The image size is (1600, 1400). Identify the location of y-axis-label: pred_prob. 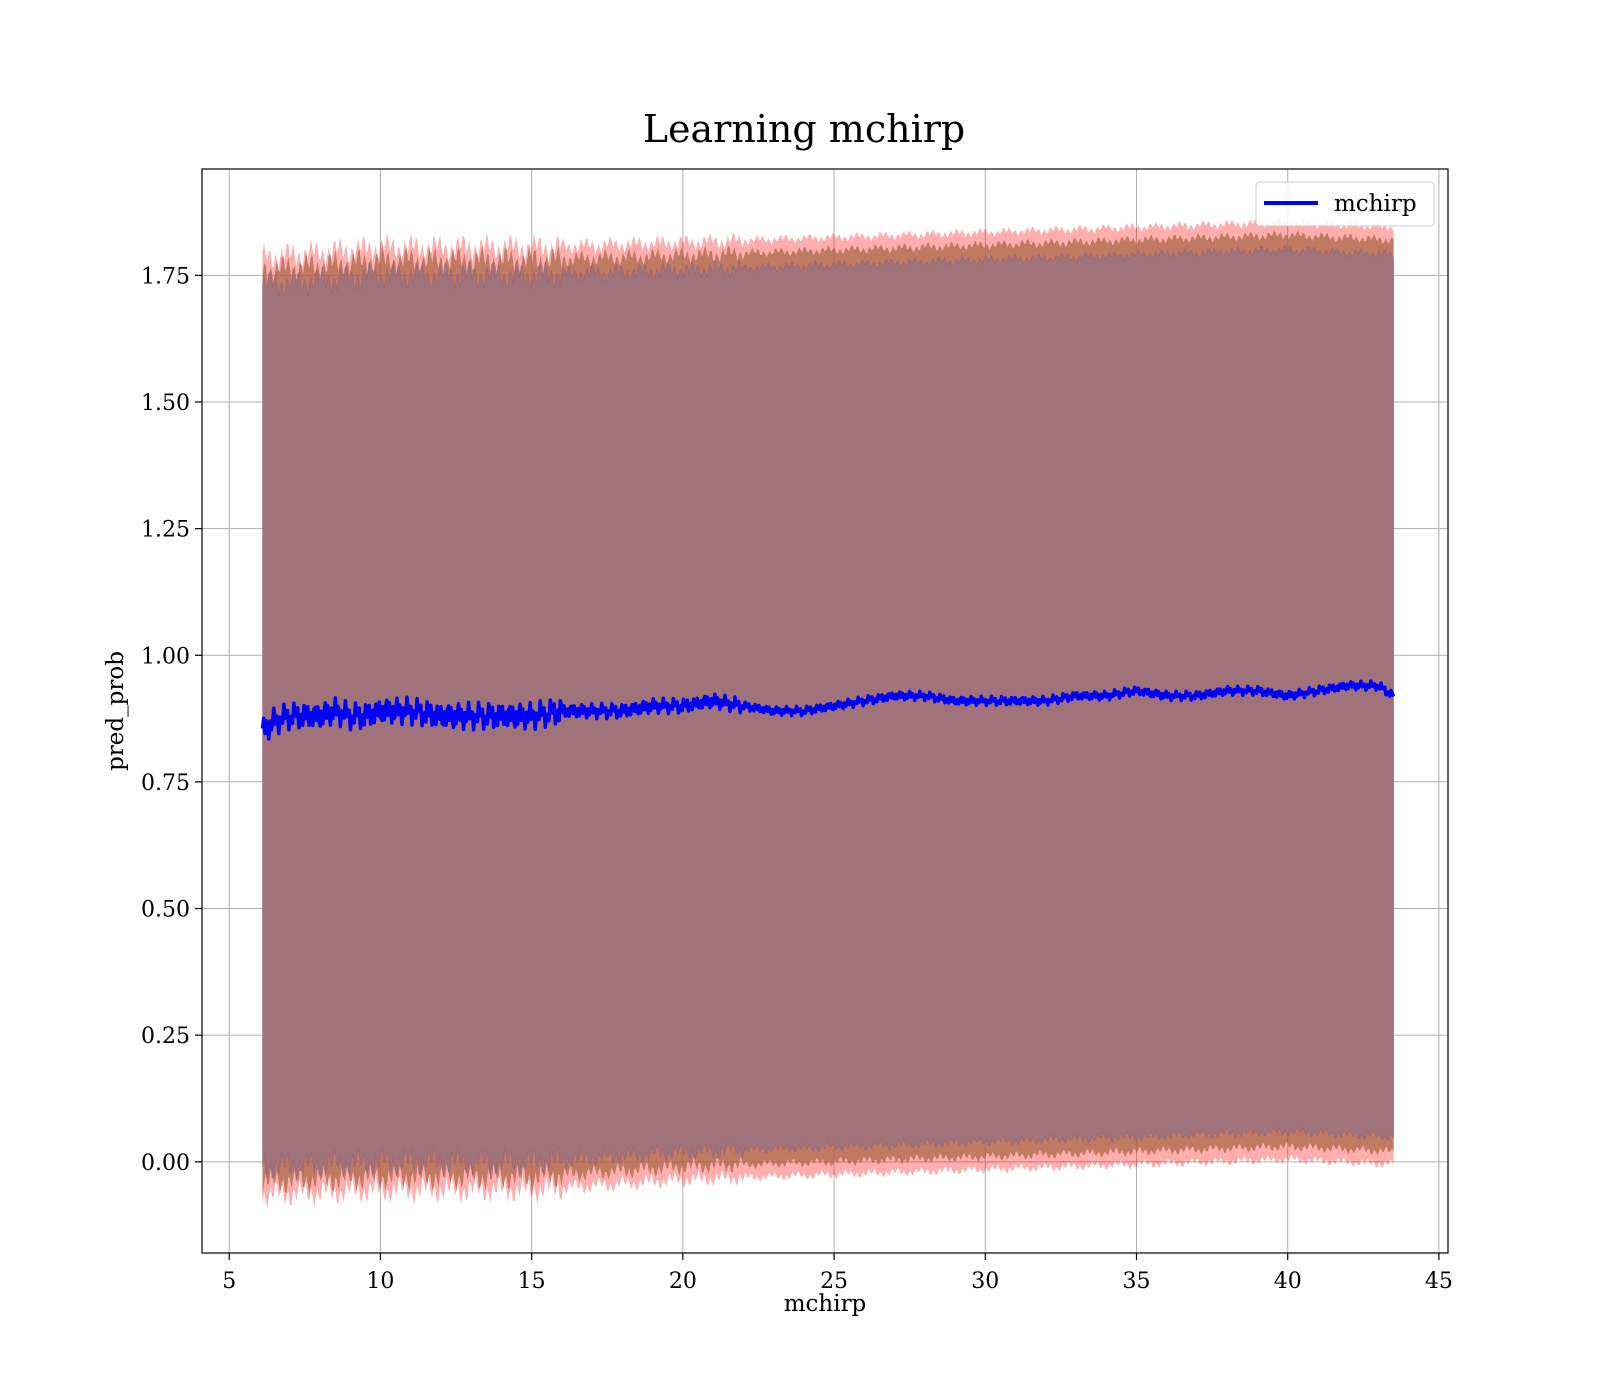
(116, 711).